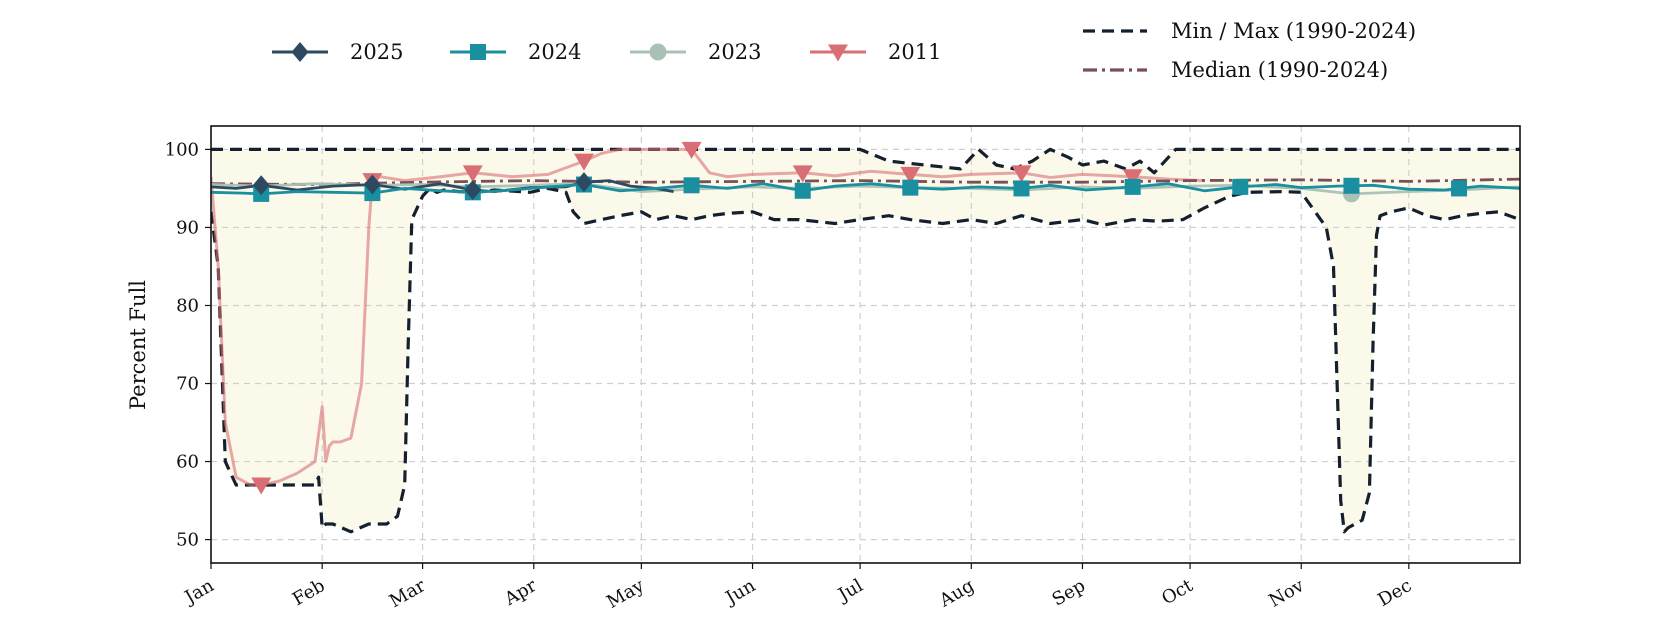 The width and height of the screenshot is (1680, 630). What do you see at coordinates (337, 52) in the screenshot?
I see `legend-entry-2025: 2025` at bounding box center [337, 52].